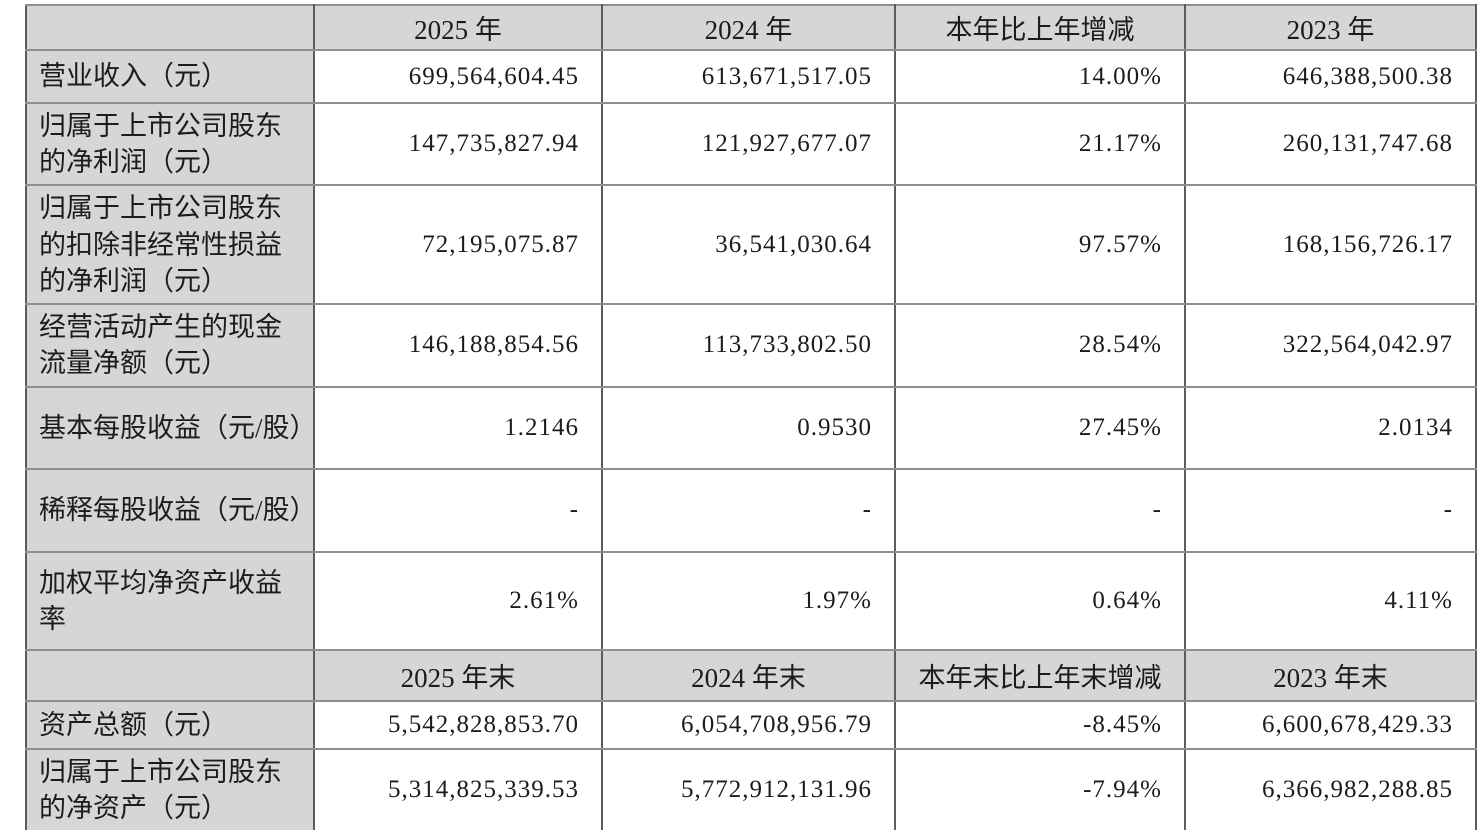  I want to click on value-cell: 27.45%, so click(1040, 427).